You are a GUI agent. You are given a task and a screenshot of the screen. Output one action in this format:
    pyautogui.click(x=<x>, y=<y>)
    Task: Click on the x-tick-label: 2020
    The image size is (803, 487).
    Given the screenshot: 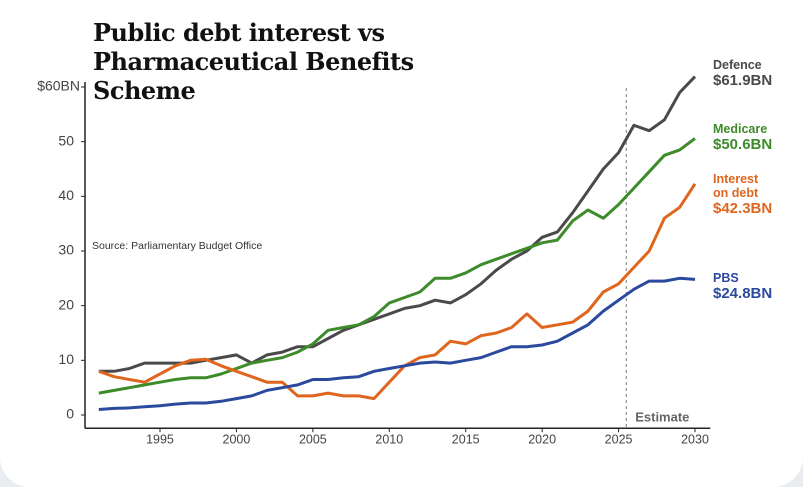 What is the action you would take?
    pyautogui.click(x=542, y=439)
    